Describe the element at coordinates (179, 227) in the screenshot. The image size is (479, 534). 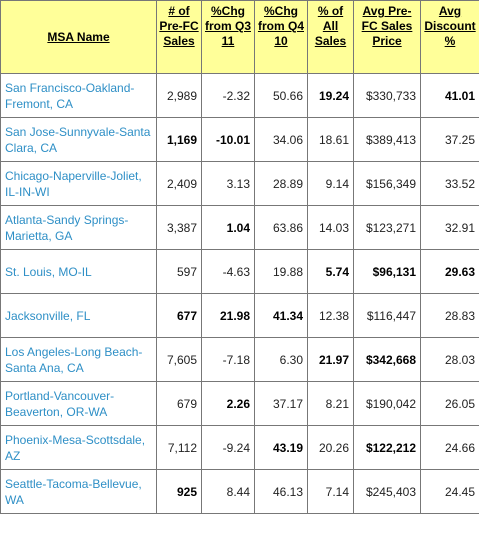
I see `pre-fc-sales-cell: 3,387` at that location.